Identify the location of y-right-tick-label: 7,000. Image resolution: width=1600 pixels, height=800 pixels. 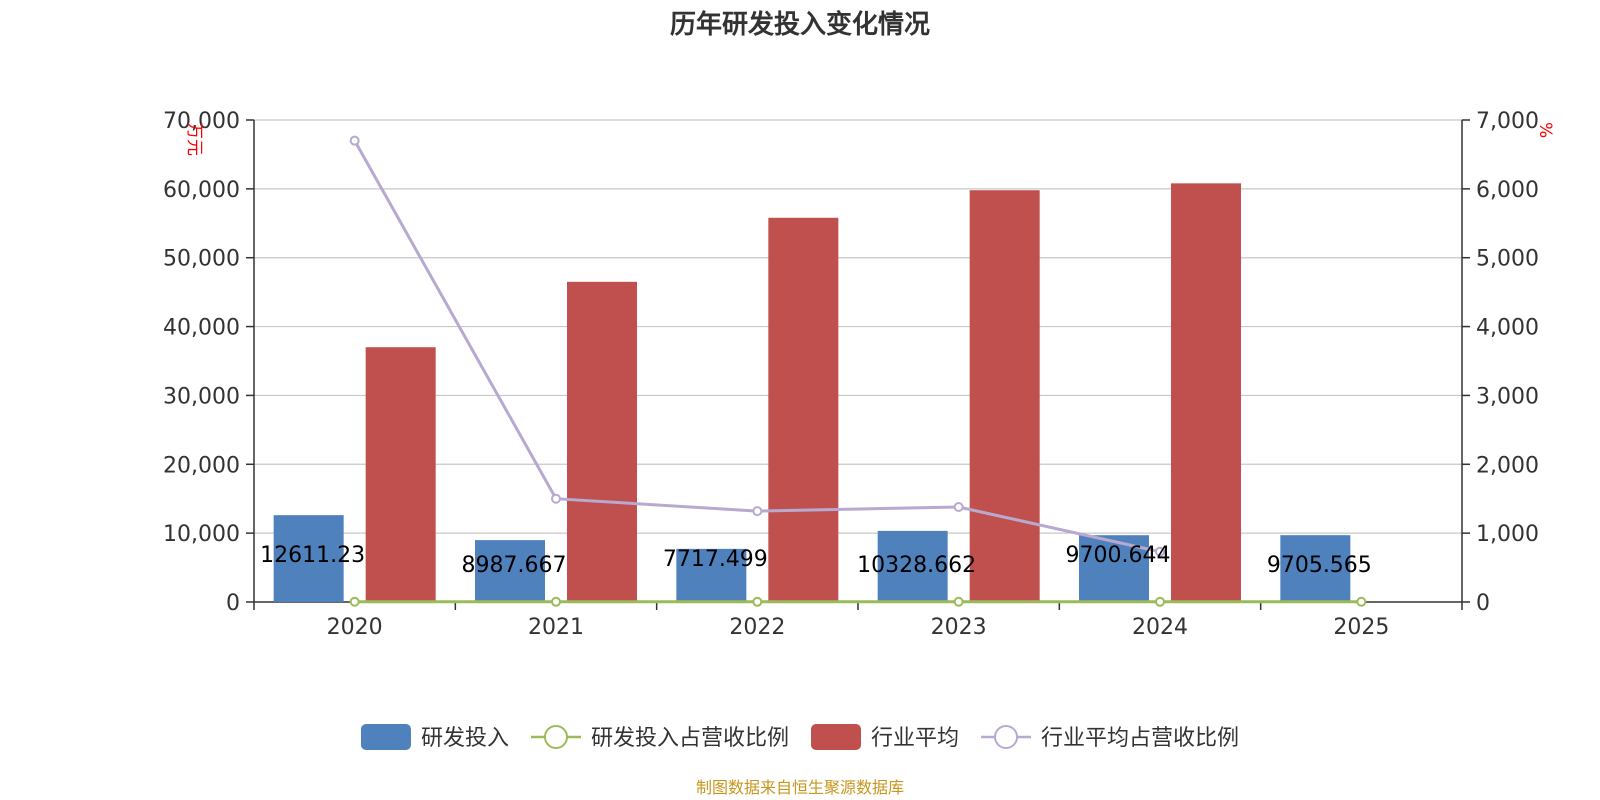
(1507, 121).